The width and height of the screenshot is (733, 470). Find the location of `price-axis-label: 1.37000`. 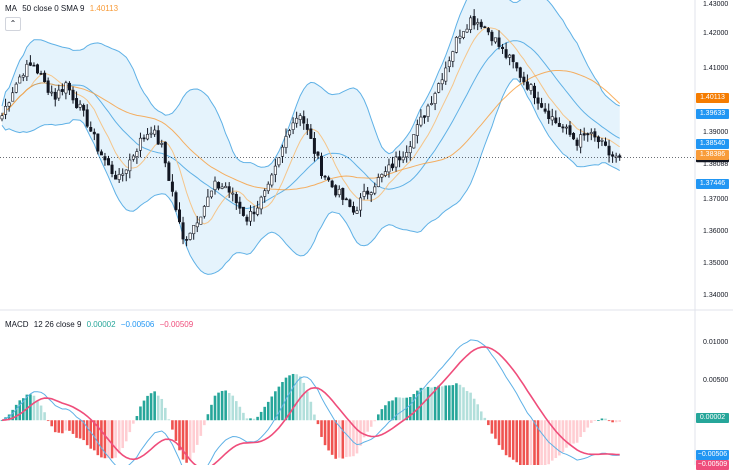

price-axis-label: 1.37000 is located at coordinates (716, 199).